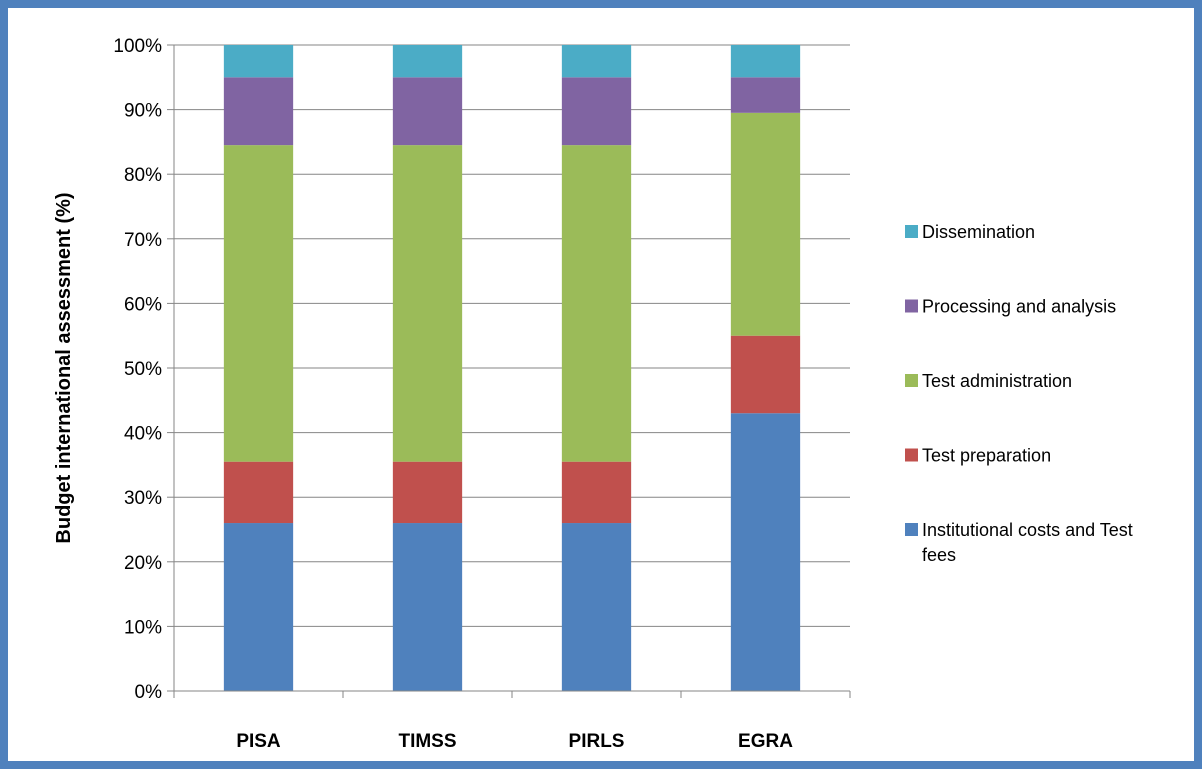  Describe the element at coordinates (765, 61) in the screenshot. I see `bar-segment-egra-dissemination` at that location.